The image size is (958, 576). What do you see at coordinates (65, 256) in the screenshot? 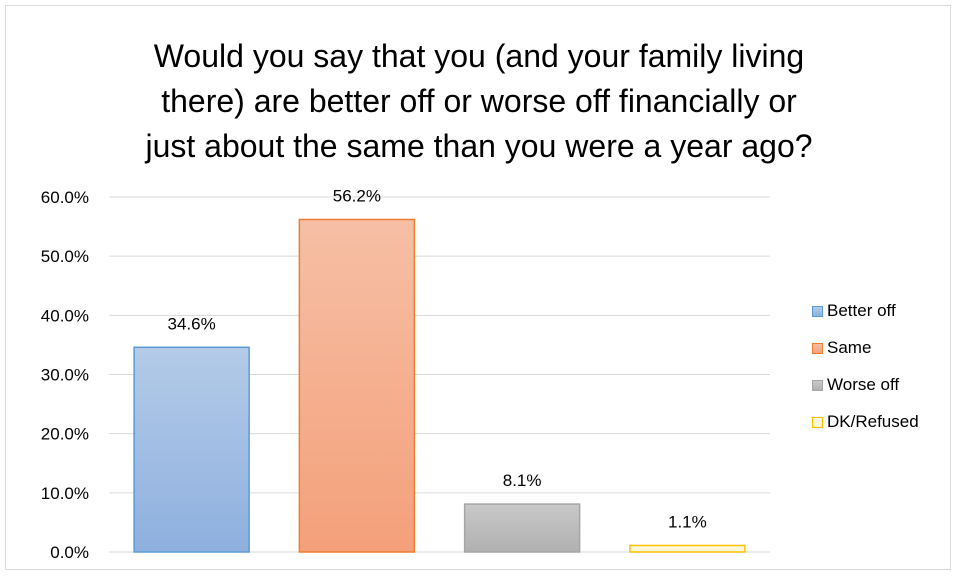
I see `y-tick-label: 50.0%` at bounding box center [65, 256].